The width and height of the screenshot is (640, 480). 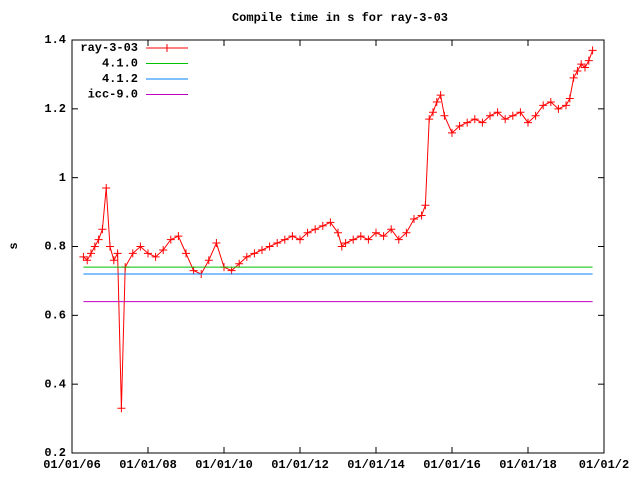 I want to click on x-tick-label: 01/01/08, so click(x=148, y=465).